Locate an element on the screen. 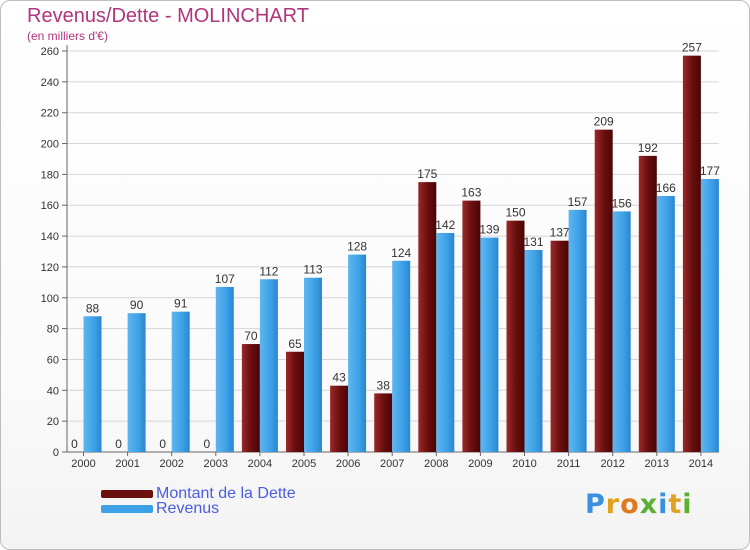 The image size is (750, 550). proxiti-logo: Proxiti is located at coordinates (639, 504).